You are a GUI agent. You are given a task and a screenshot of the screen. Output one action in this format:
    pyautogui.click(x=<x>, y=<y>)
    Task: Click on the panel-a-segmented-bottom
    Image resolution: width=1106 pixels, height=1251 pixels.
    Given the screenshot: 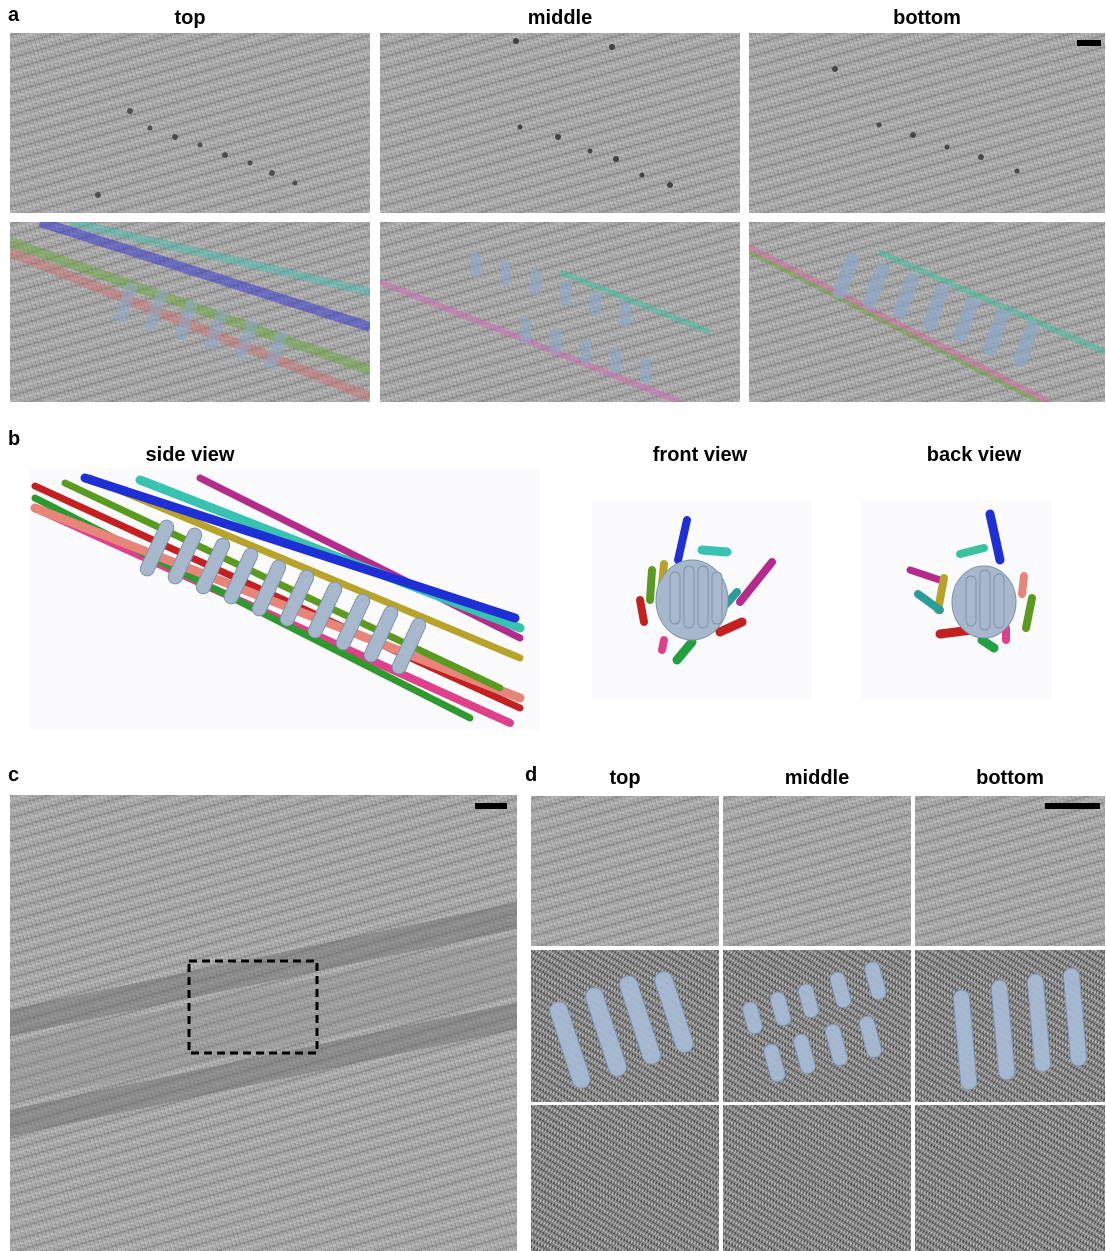 What is the action you would take?
    pyautogui.click(x=927, y=312)
    